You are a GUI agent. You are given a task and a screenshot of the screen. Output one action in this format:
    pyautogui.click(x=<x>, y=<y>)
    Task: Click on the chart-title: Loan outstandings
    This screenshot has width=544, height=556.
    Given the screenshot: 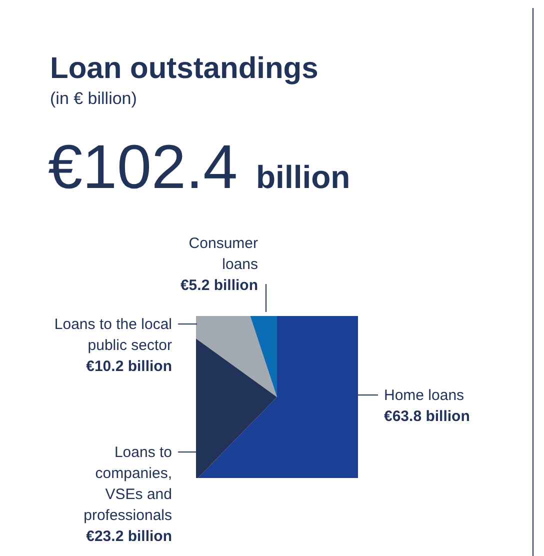 What is the action you would take?
    pyautogui.click(x=184, y=68)
    